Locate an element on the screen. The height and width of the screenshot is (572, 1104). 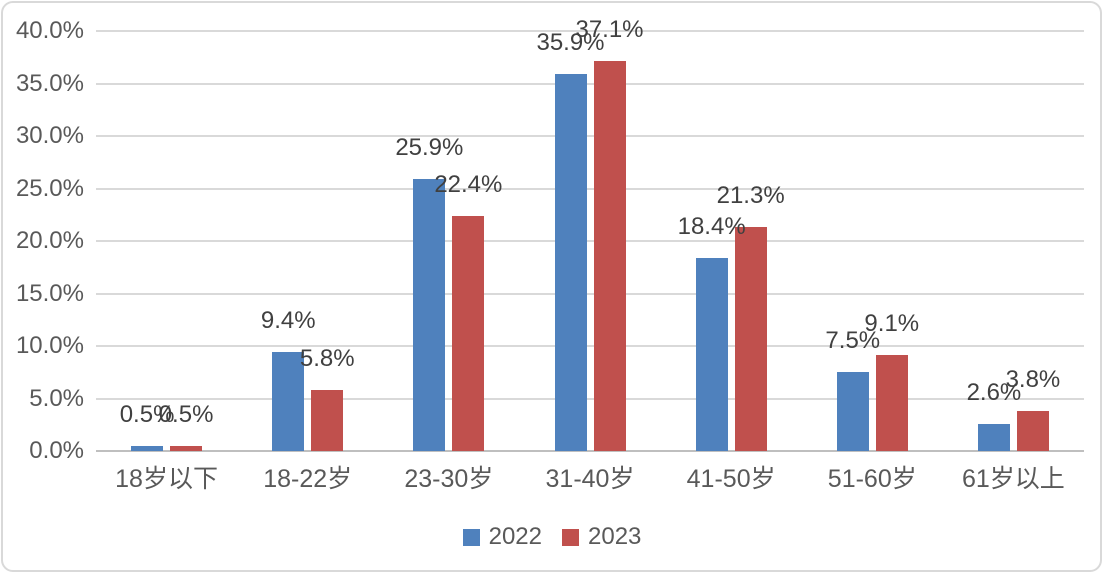
x-axis-label: 41-50岁 is located at coordinates (731, 479).